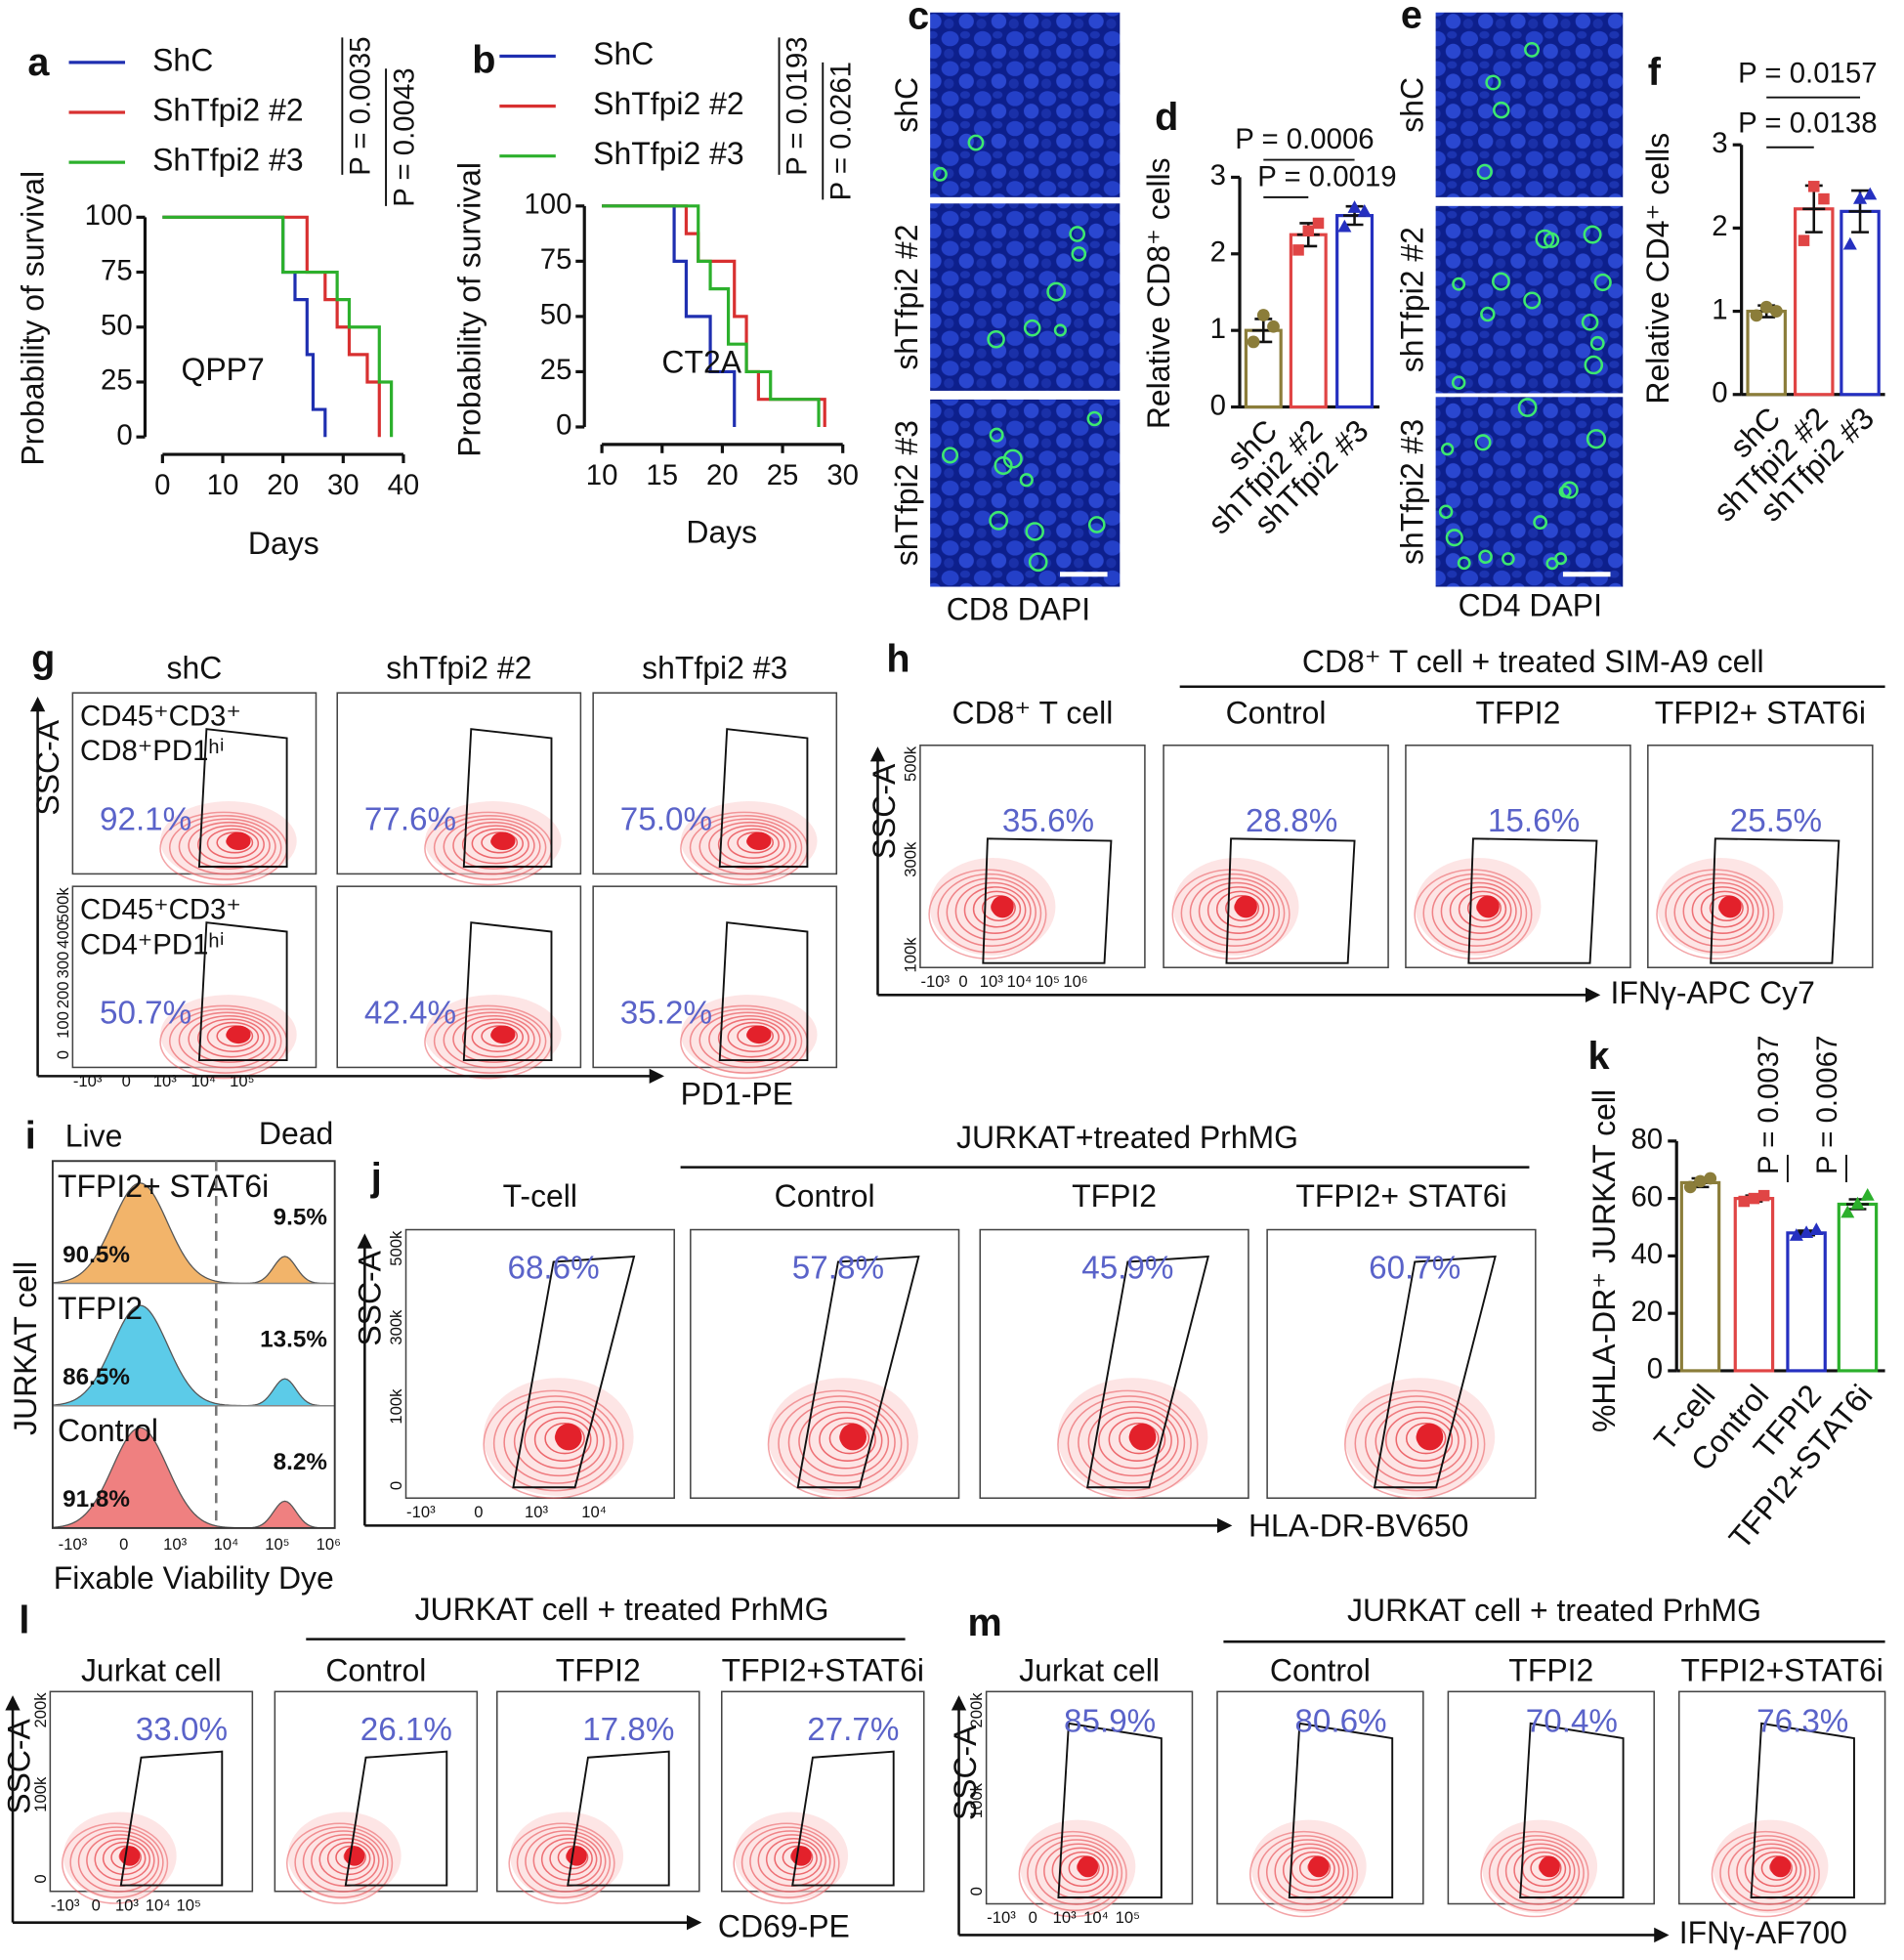  I want to click on p-value: P = 0.0157, so click(1807, 73).